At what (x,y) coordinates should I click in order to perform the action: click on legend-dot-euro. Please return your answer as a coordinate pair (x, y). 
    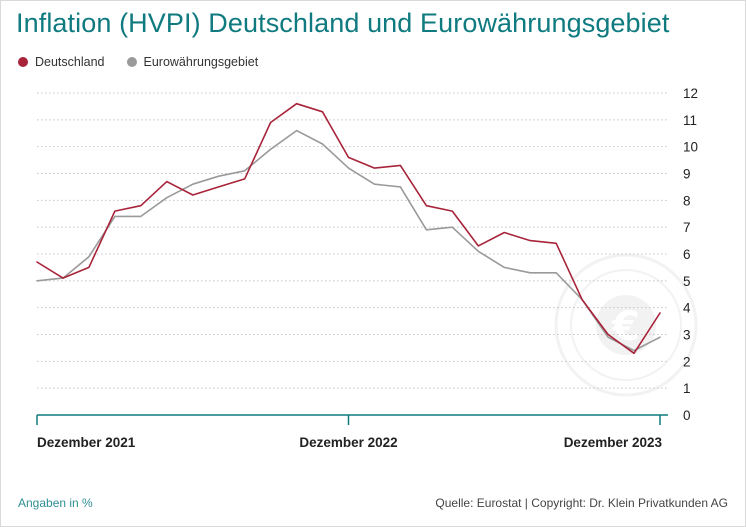
    Looking at the image, I should click on (131, 62).